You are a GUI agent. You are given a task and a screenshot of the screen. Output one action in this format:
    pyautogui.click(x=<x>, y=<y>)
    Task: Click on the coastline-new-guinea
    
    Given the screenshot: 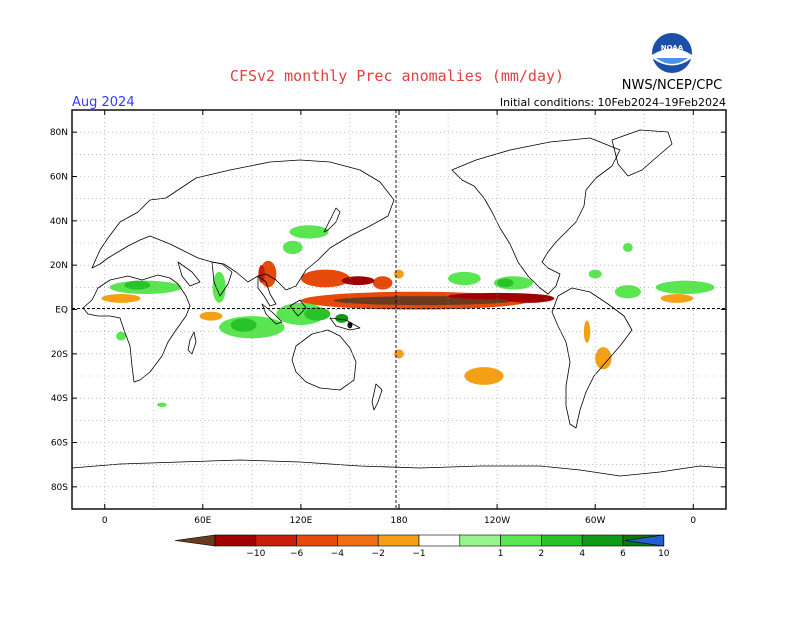 What is the action you would take?
    pyautogui.click(x=345, y=324)
    